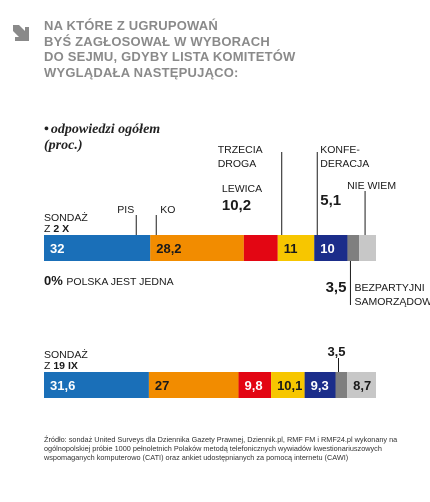  What do you see at coordinates (168, 248) in the screenshot?
I see `data-label: 28,2` at bounding box center [168, 248].